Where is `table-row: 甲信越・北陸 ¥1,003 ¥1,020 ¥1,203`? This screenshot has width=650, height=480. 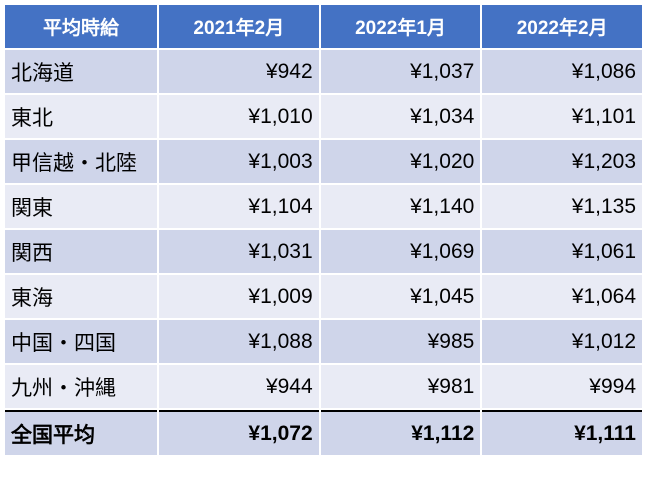 table-row: 甲信越・北陸 ¥1,003 ¥1,020 ¥1,203 is located at coordinates (323, 161).